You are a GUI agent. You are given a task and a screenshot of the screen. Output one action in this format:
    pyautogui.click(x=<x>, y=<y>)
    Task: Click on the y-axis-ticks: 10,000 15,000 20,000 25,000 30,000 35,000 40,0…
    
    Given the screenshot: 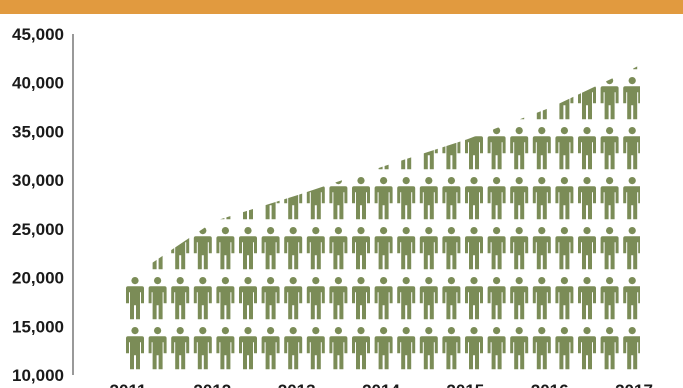 What is the action you would take?
    pyautogui.click(x=38, y=205)
    